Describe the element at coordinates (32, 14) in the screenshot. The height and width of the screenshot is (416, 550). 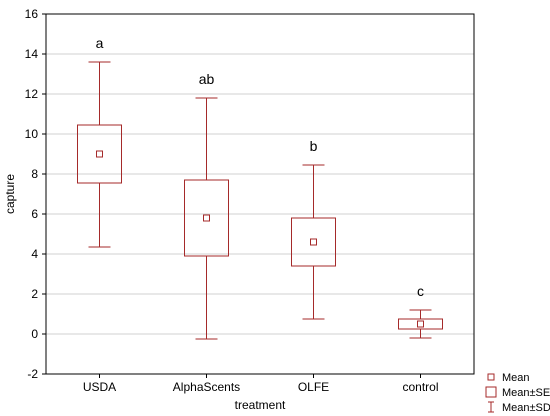
I see `y-tick-label: 16` at that location.